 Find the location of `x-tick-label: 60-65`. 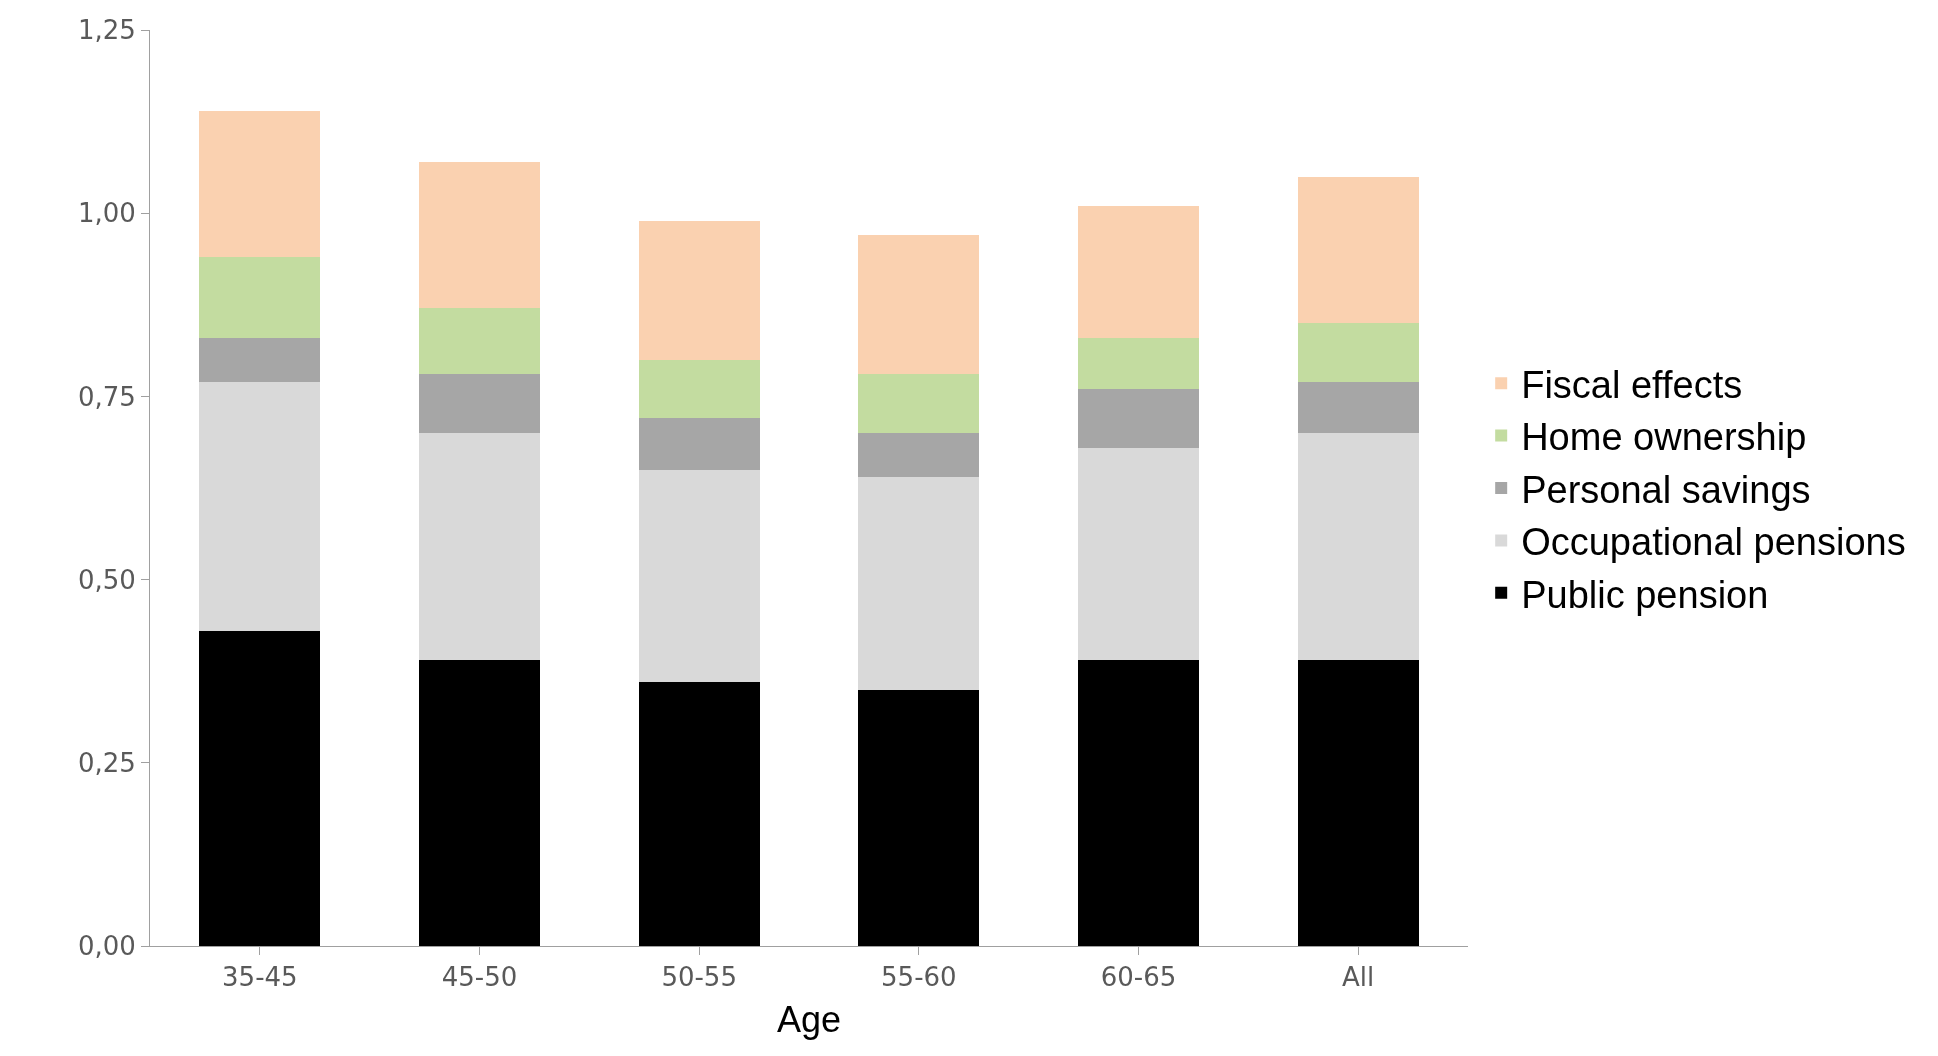

x-tick-label: 60-65 is located at coordinates (1138, 977).